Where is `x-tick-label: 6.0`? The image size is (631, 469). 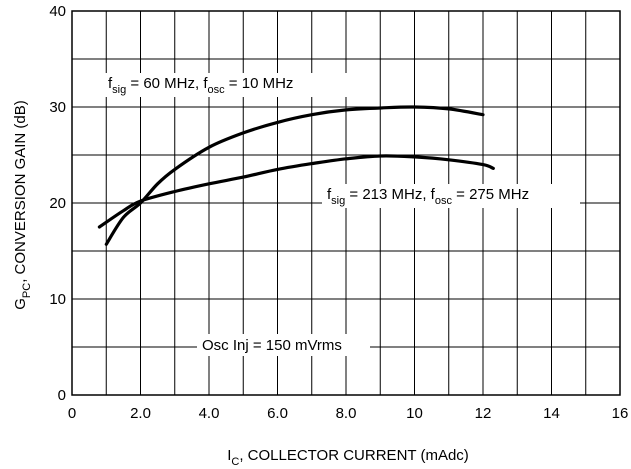 x-tick-label: 6.0 is located at coordinates (277, 413).